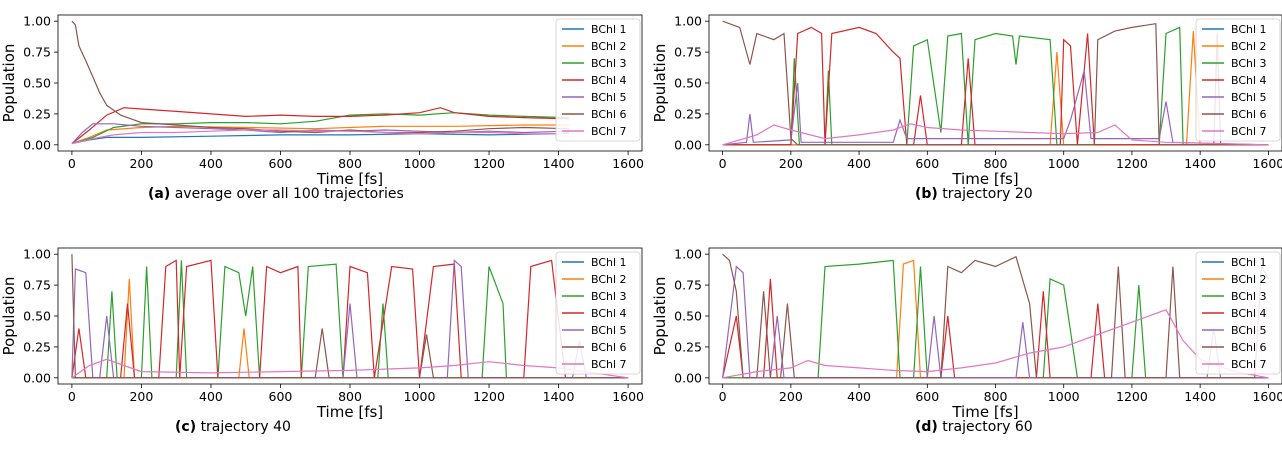 This screenshot has height=461, width=1282. What do you see at coordinates (987, 427) in the screenshot?
I see `caption-text: trajectory 60` at bounding box center [987, 427].